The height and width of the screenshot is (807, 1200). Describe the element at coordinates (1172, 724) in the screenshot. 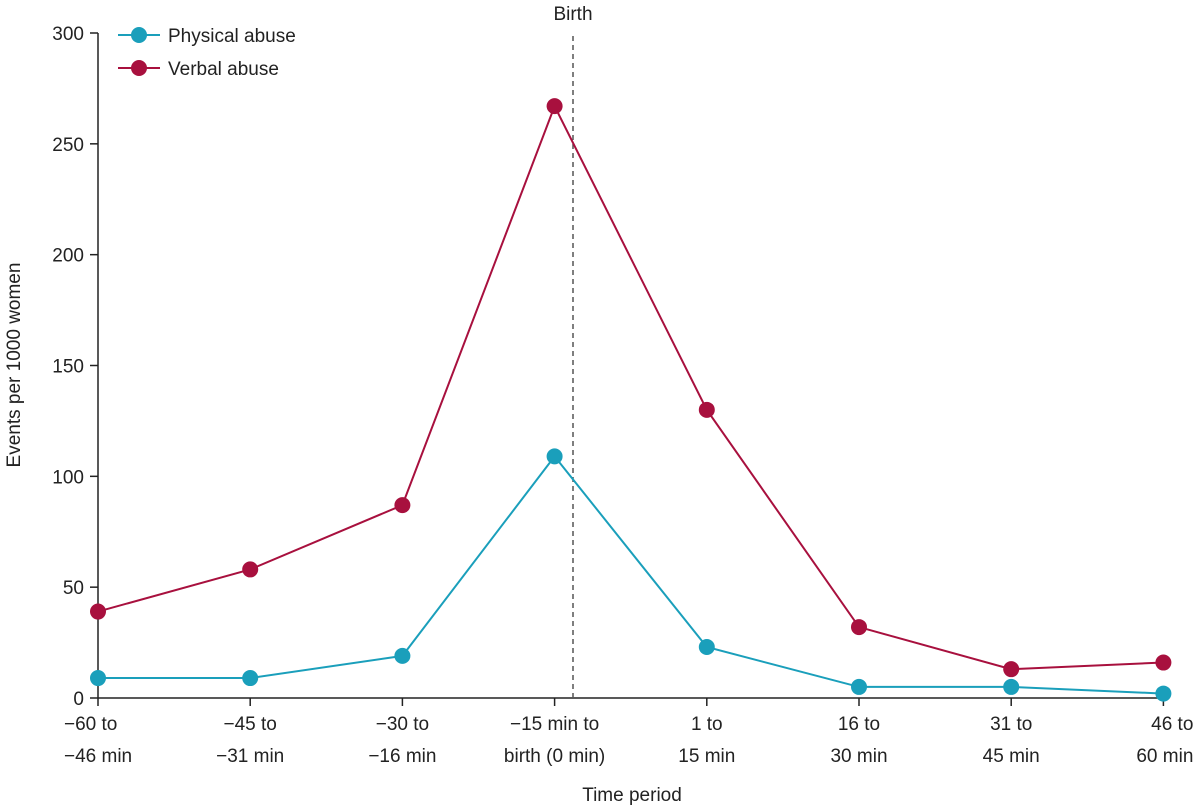

I see `x-tick-label: 46 to` at that location.